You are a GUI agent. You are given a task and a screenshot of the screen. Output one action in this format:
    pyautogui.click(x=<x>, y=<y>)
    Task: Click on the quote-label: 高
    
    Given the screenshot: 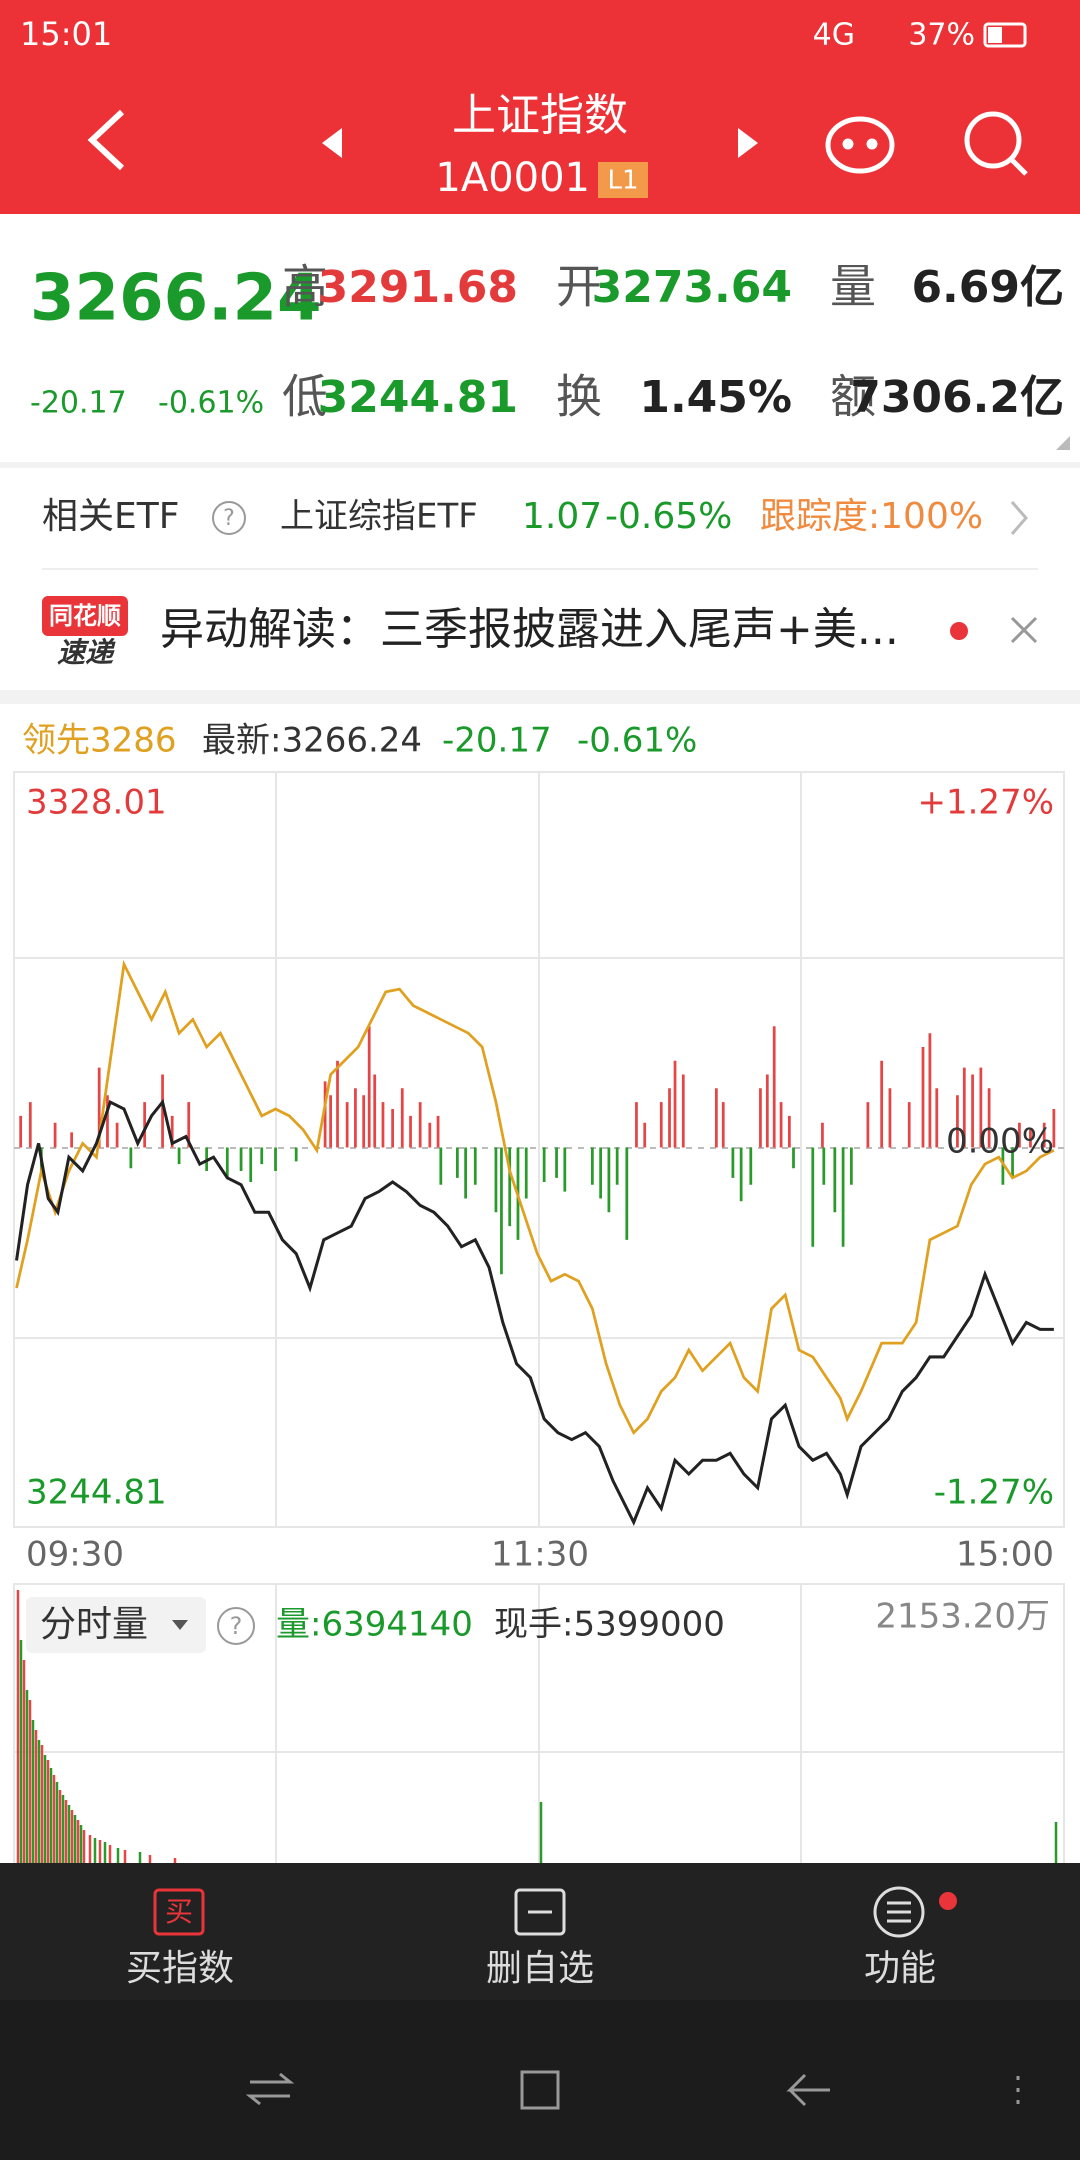 What is the action you would take?
    pyautogui.click(x=305, y=287)
    